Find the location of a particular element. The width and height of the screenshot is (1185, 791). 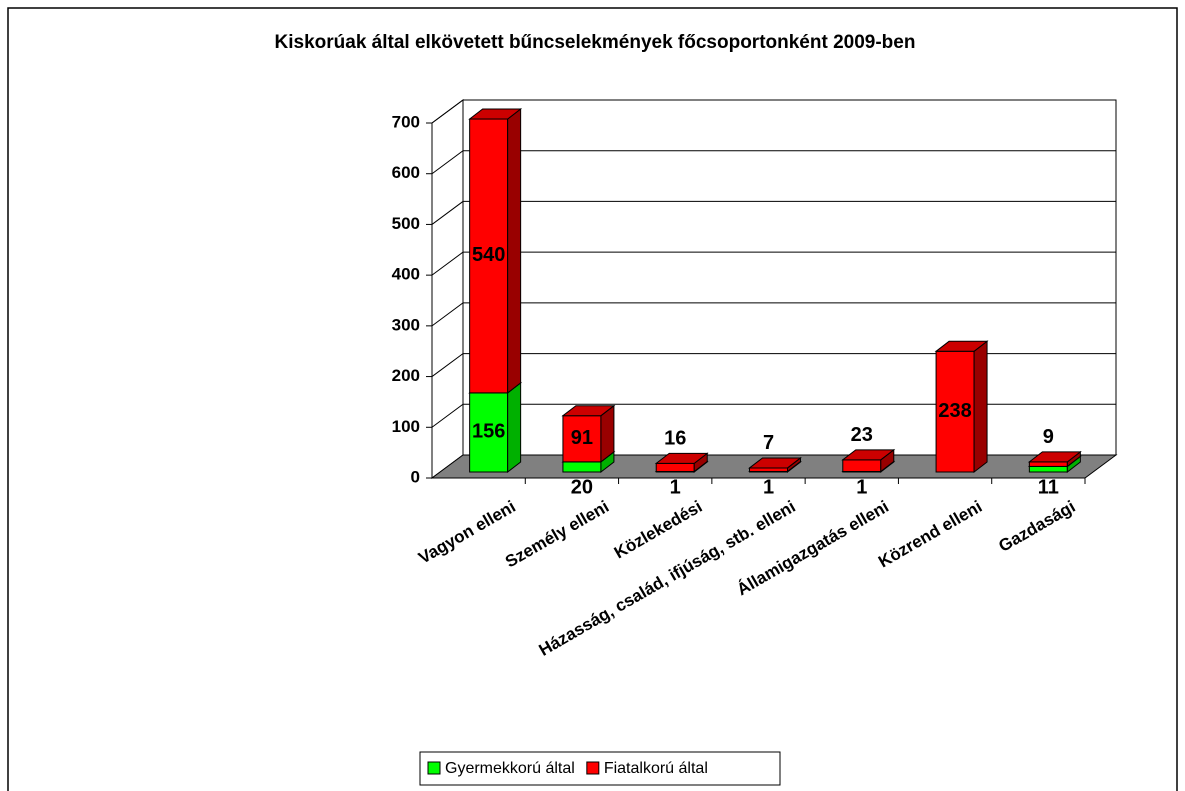

data-label: 238 is located at coordinates (954, 411).